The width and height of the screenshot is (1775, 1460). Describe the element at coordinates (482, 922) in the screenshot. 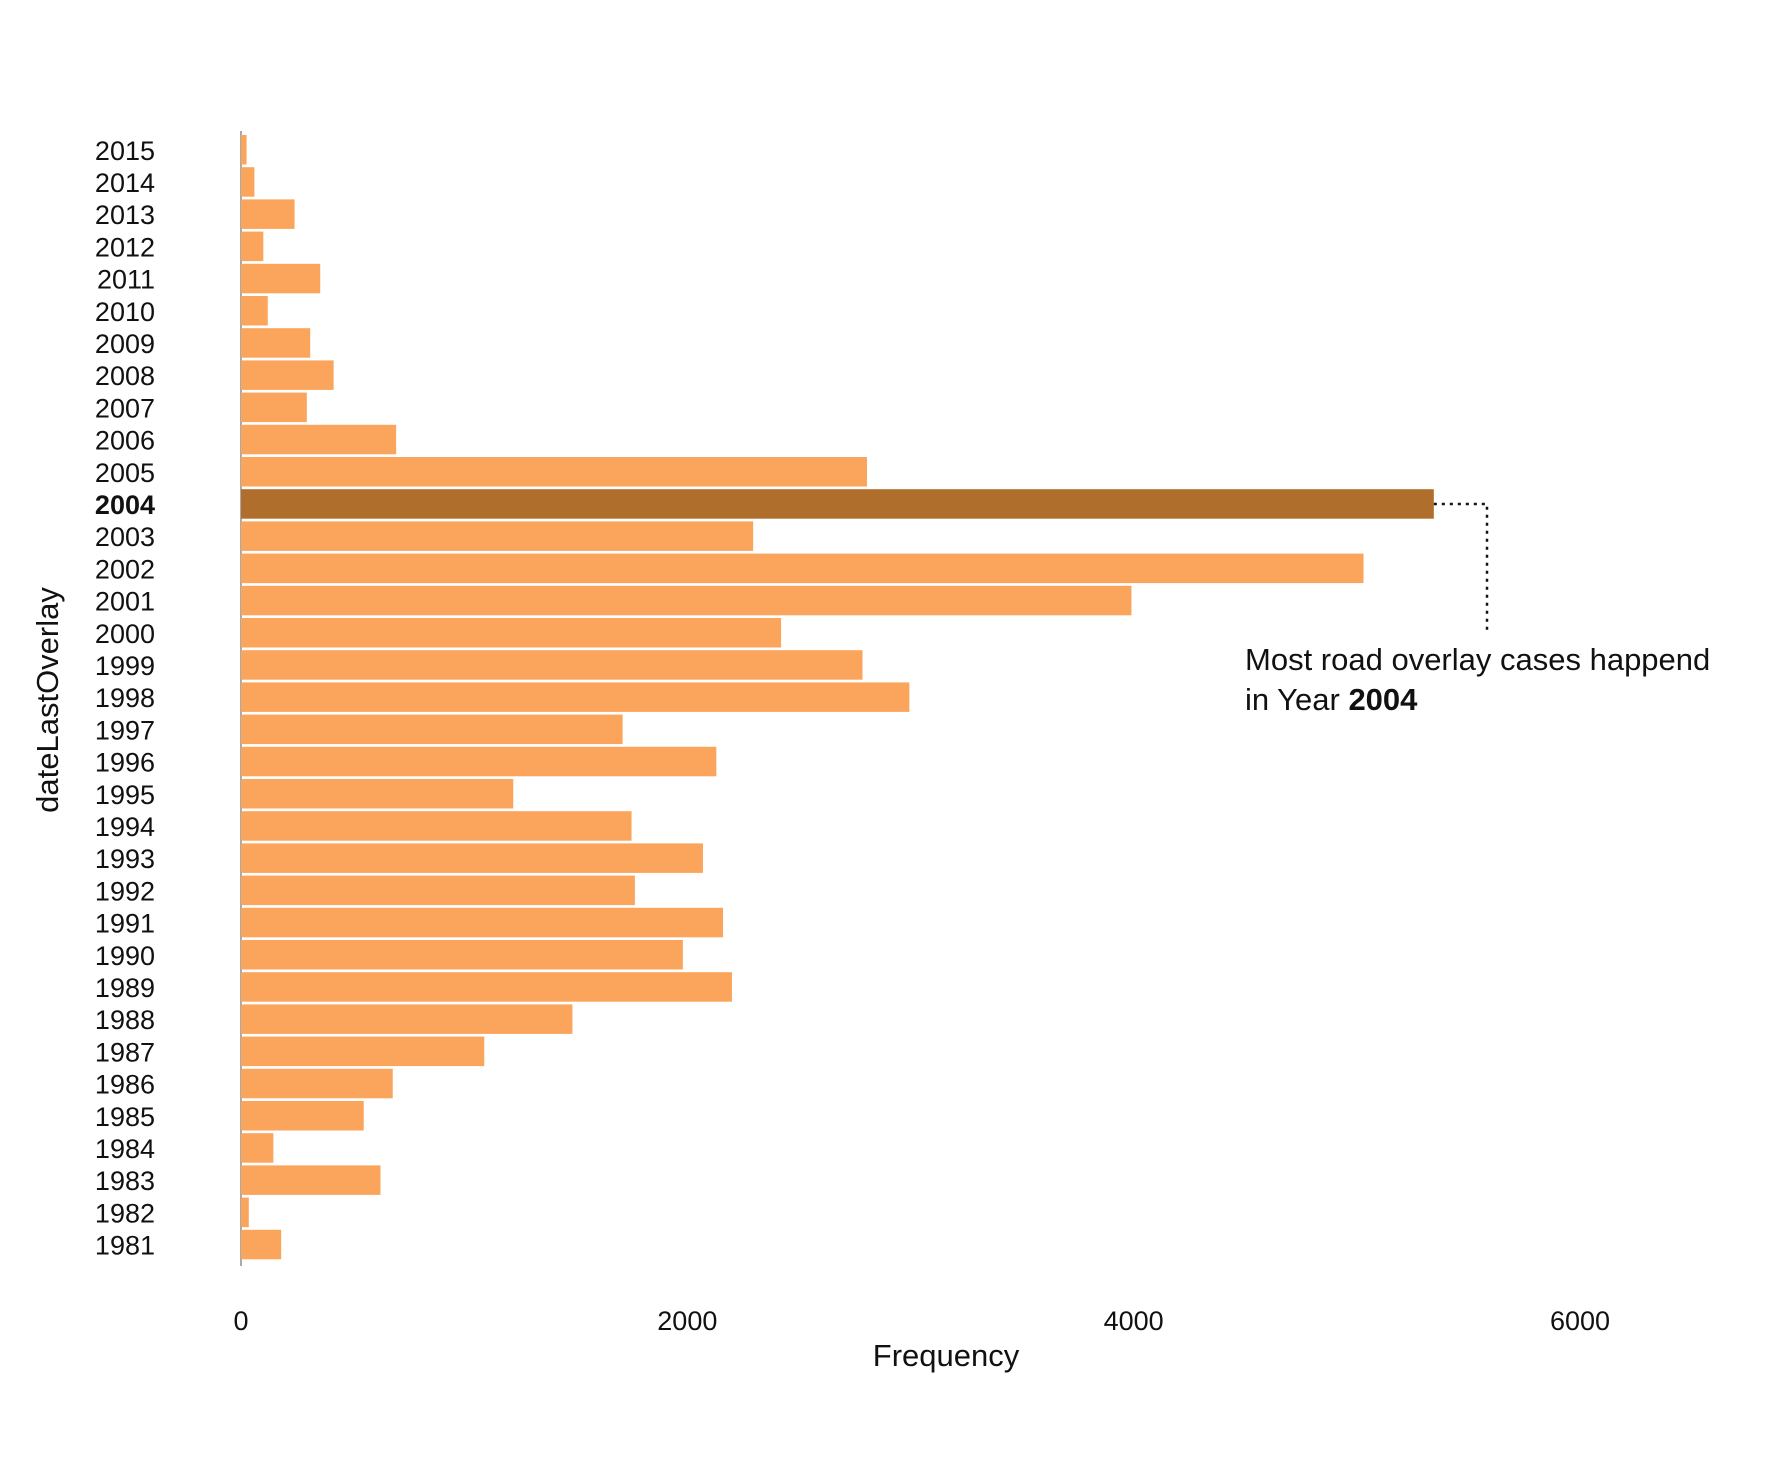

I see `bar-1991` at that location.